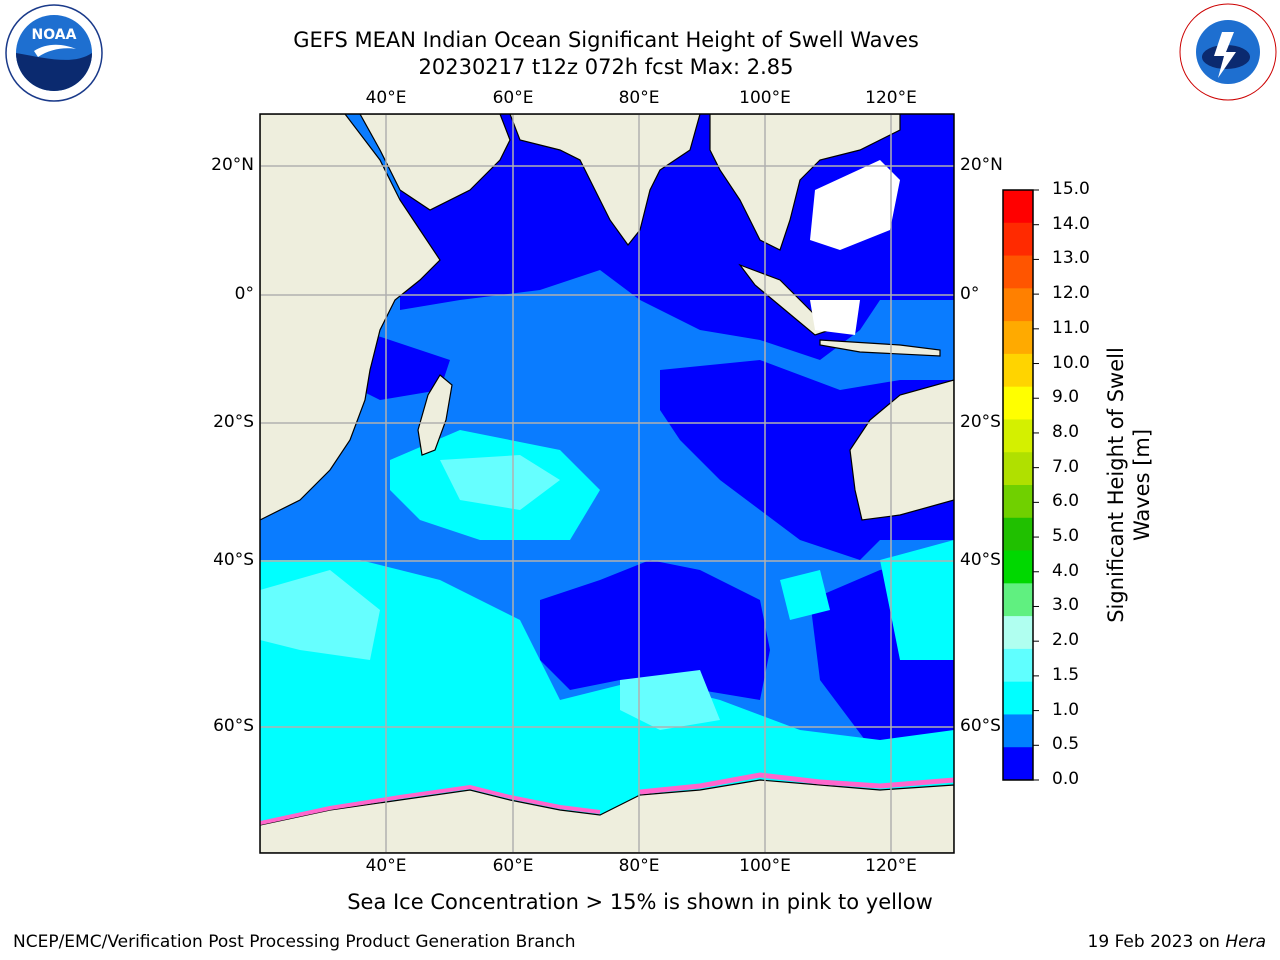 Image resolution: width=1280 pixels, height=960 pixels. I want to click on lon-label-bottom-80e: 80°E, so click(639, 866).